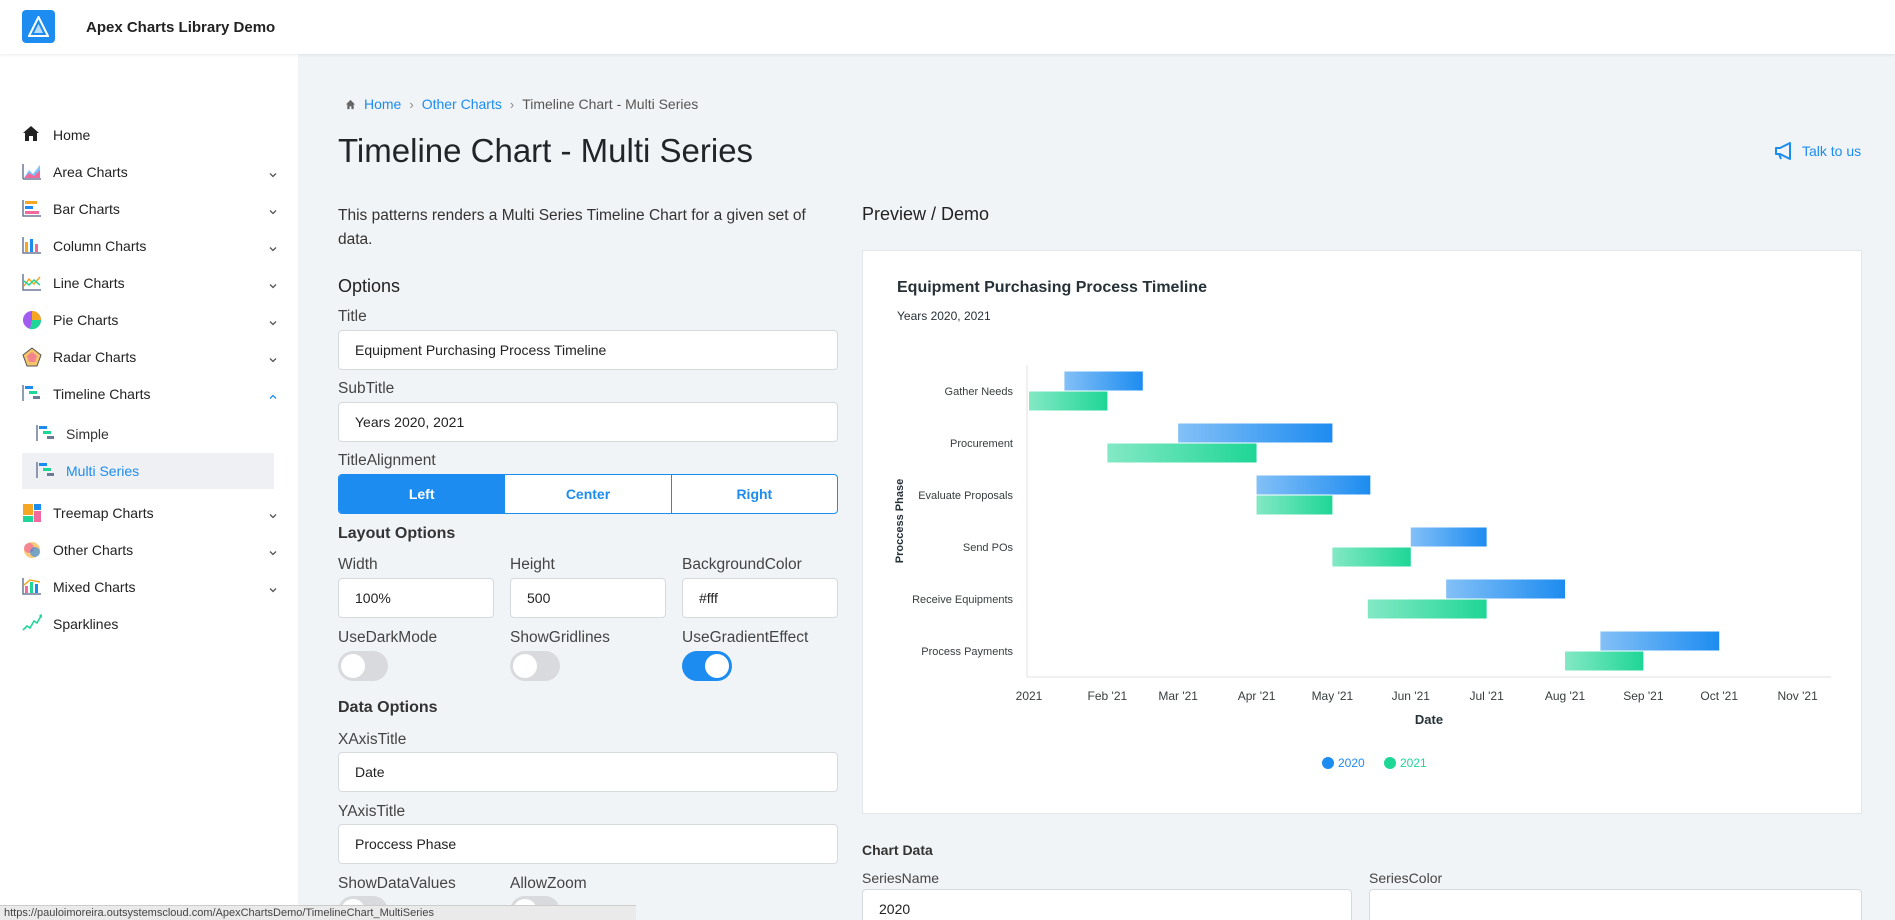 Image resolution: width=1895 pixels, height=920 pixels. Describe the element at coordinates (89, 283) in the screenshot. I see `sidebar-item-label: Line Charts` at that location.